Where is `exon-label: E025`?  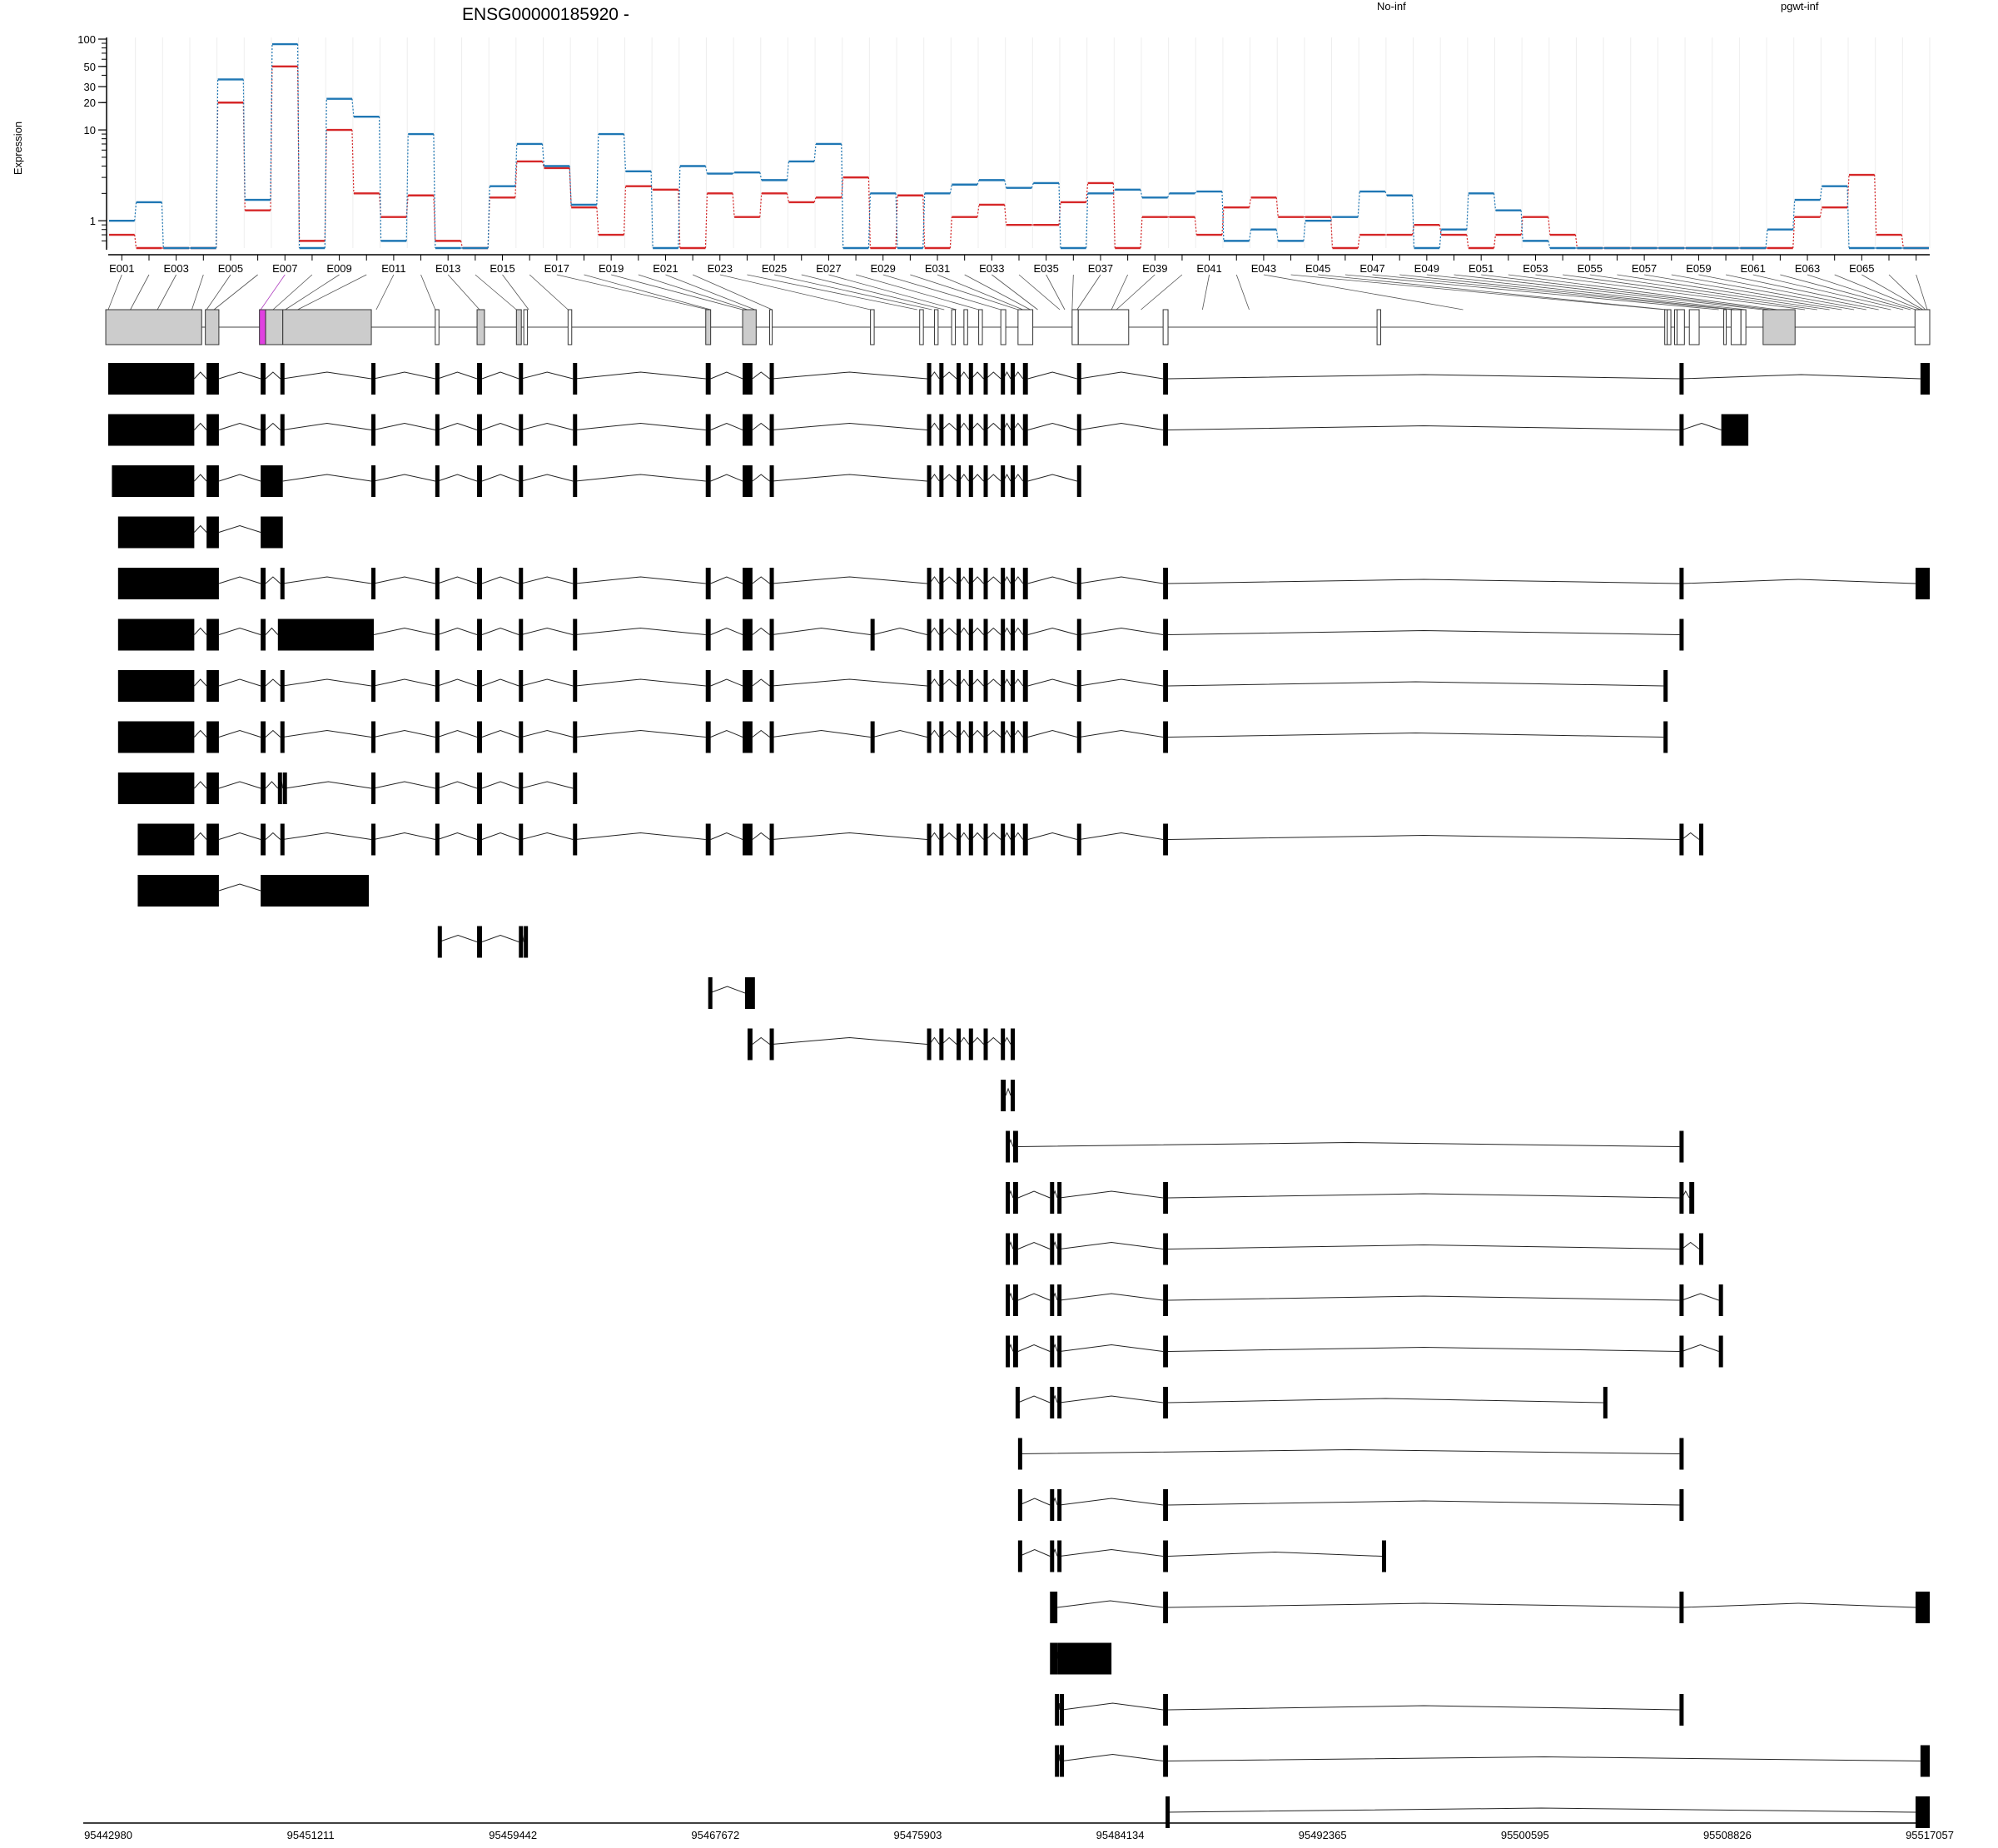 exon-label: E025 is located at coordinates (774, 268).